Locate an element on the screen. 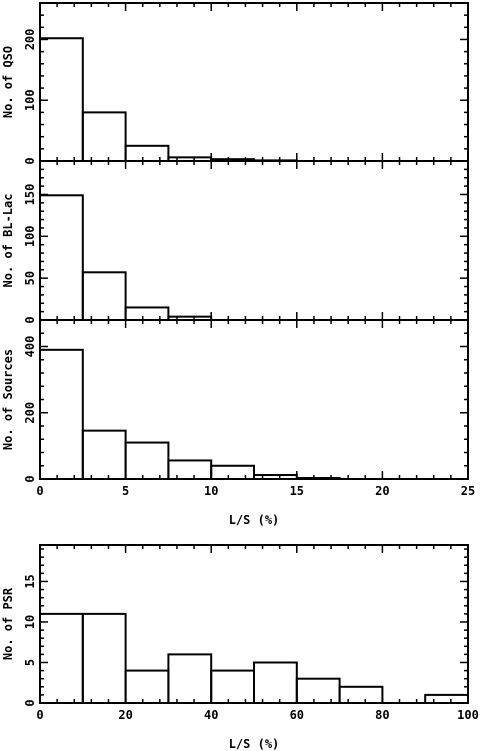  x-tick-label: 25 is located at coordinates (468, 491).